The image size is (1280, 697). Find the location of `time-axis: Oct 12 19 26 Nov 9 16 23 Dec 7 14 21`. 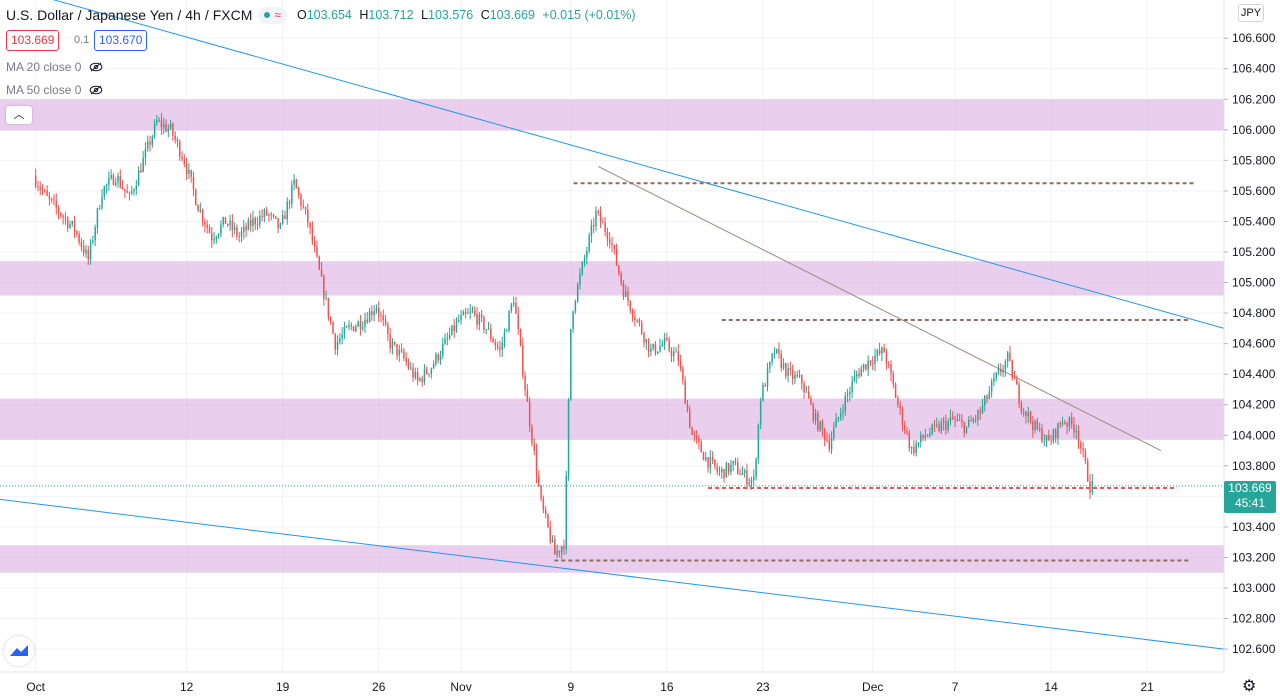

time-axis: Oct 12 19 26 Nov 9 16 23 Dec 7 14 21 is located at coordinates (612, 682).